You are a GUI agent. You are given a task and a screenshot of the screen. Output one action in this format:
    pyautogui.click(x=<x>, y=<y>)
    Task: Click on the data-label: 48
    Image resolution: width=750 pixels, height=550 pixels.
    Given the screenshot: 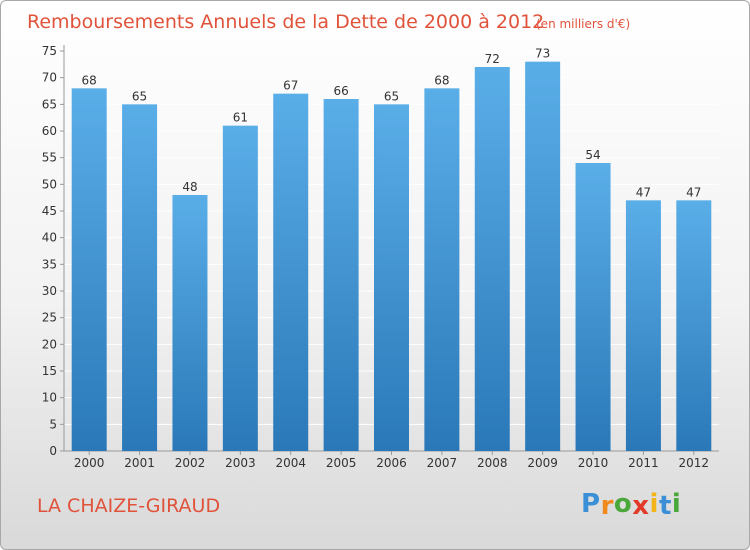 What is the action you would take?
    pyautogui.click(x=189, y=187)
    